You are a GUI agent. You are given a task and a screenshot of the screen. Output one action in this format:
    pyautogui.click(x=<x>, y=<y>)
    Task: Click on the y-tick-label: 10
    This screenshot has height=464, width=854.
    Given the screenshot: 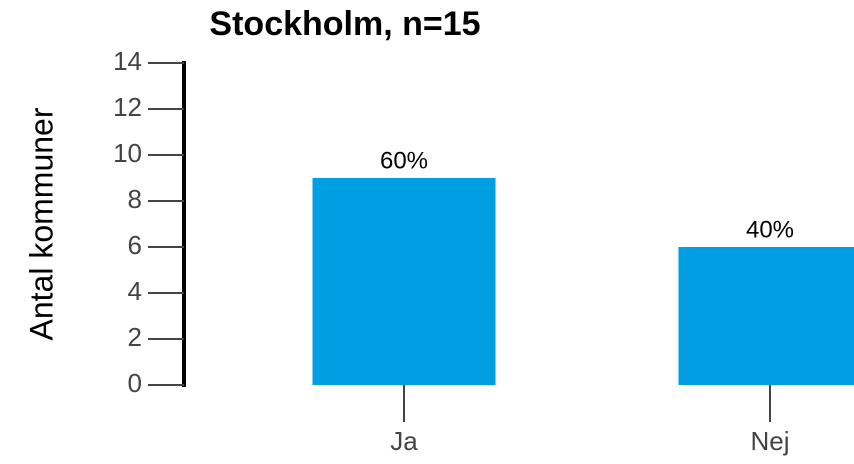 What is the action you would take?
    pyautogui.click(x=127, y=153)
    